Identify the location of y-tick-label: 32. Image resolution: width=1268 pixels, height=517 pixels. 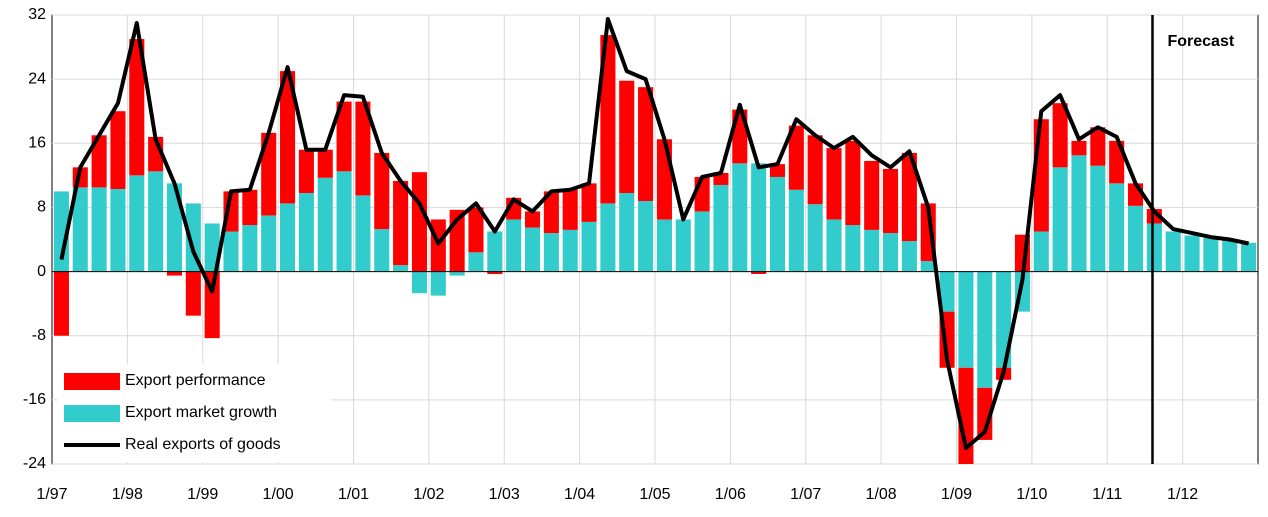
(37, 14).